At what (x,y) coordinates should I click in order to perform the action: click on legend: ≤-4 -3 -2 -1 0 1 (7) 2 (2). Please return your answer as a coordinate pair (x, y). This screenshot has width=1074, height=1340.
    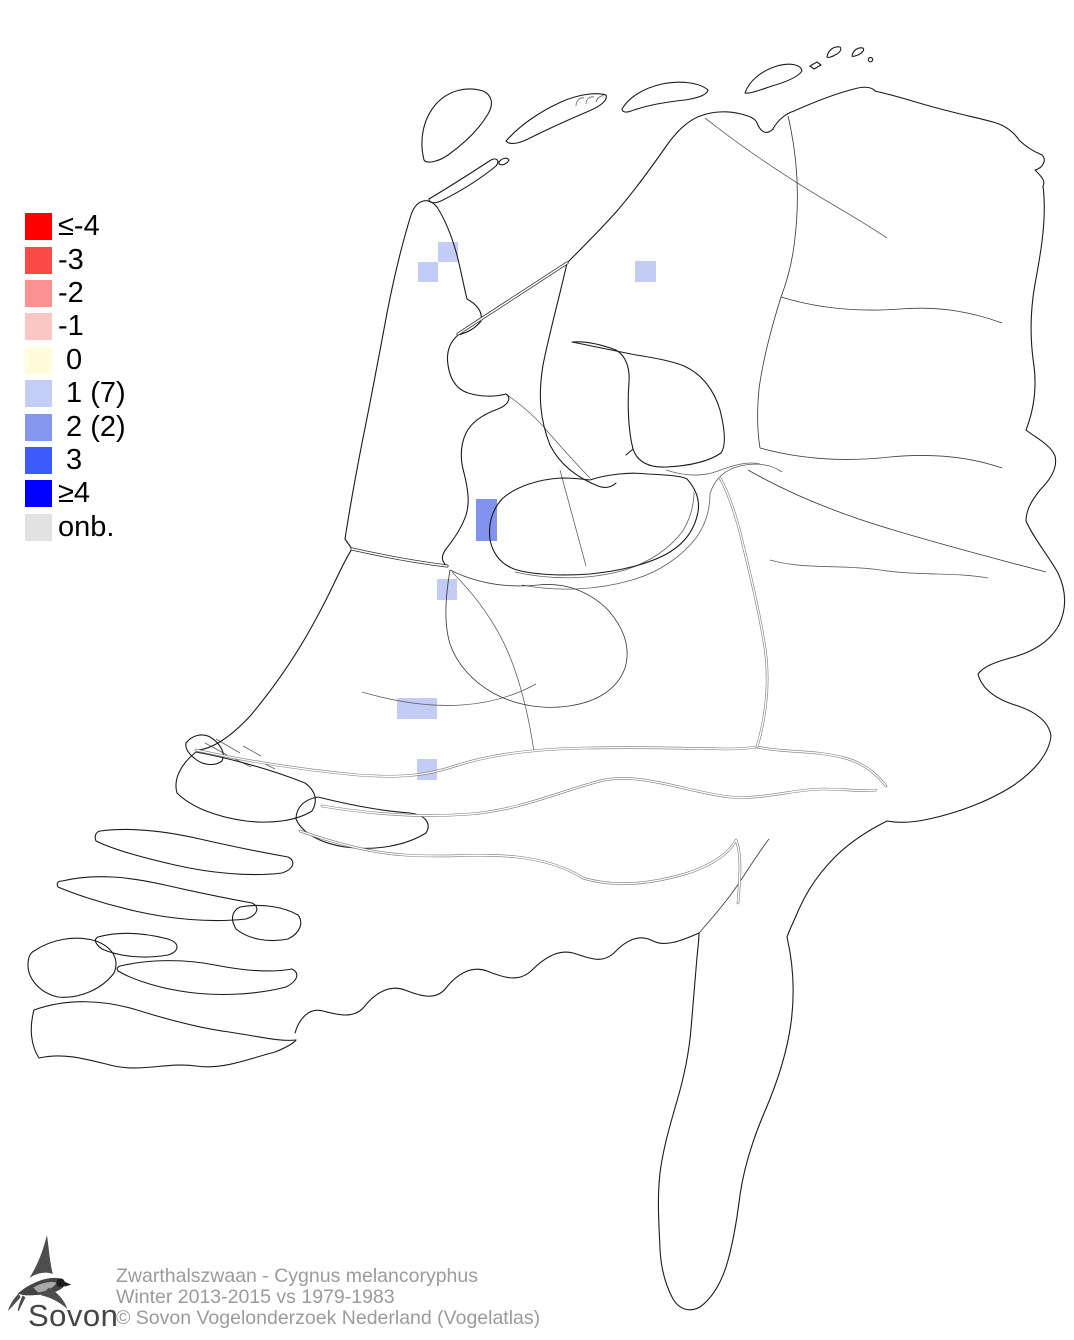
    Looking at the image, I should click on (75, 377).